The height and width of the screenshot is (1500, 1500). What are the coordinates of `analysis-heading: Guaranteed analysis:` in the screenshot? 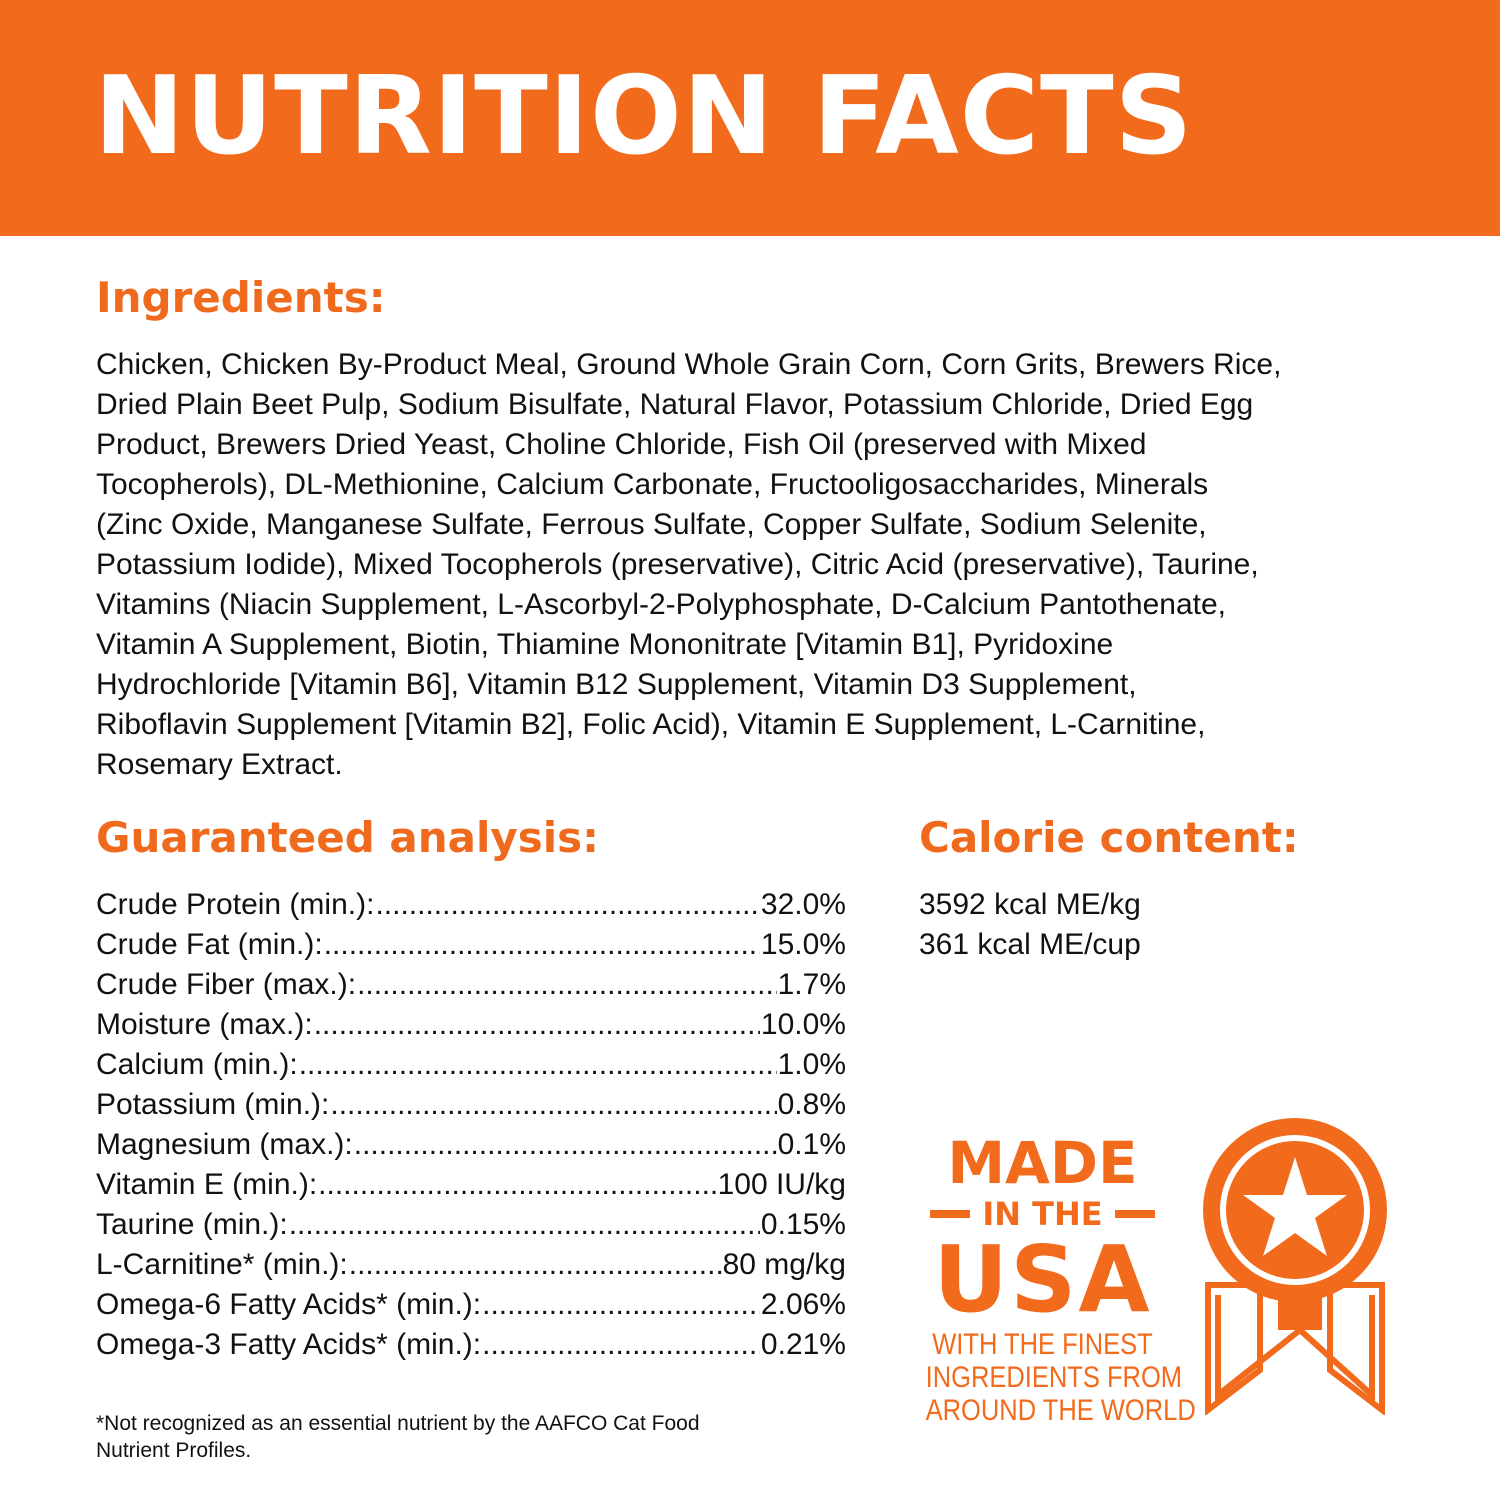 It's located at (347, 837).